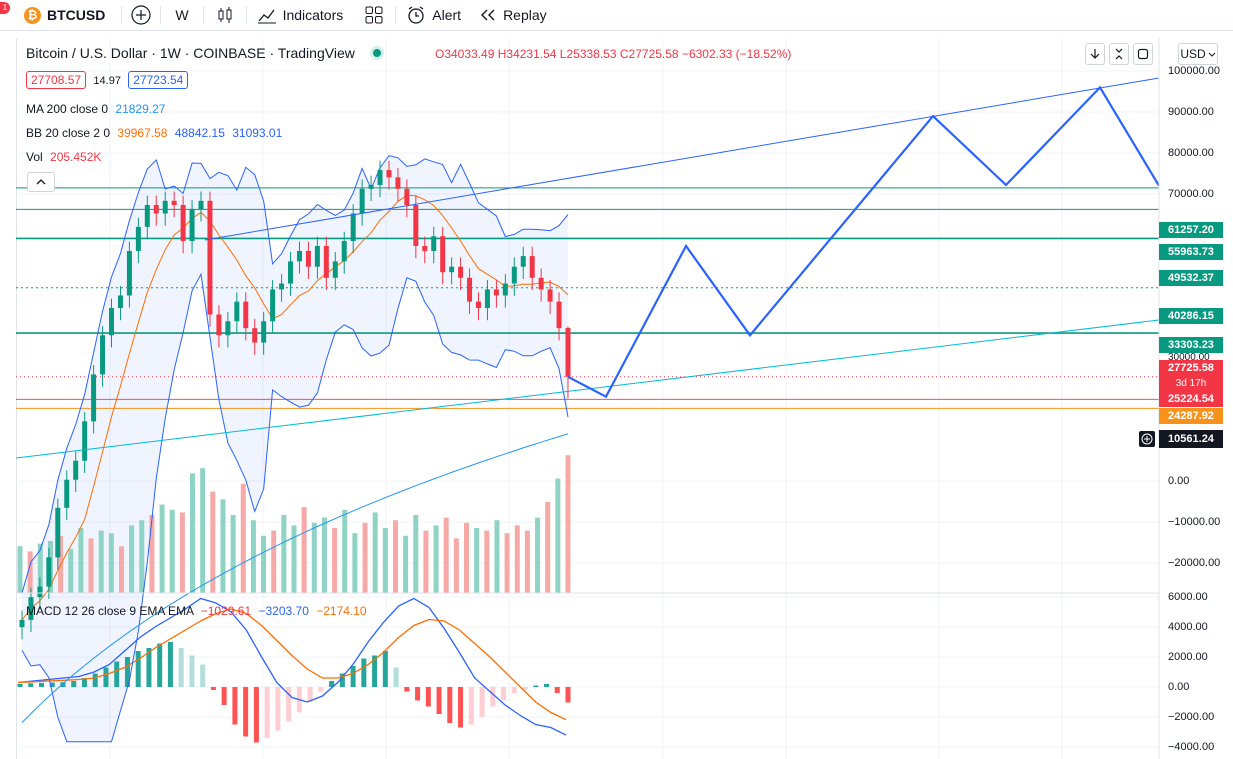 Image resolution: width=1233 pixels, height=759 pixels. I want to click on market-status-icon, so click(376, 53).